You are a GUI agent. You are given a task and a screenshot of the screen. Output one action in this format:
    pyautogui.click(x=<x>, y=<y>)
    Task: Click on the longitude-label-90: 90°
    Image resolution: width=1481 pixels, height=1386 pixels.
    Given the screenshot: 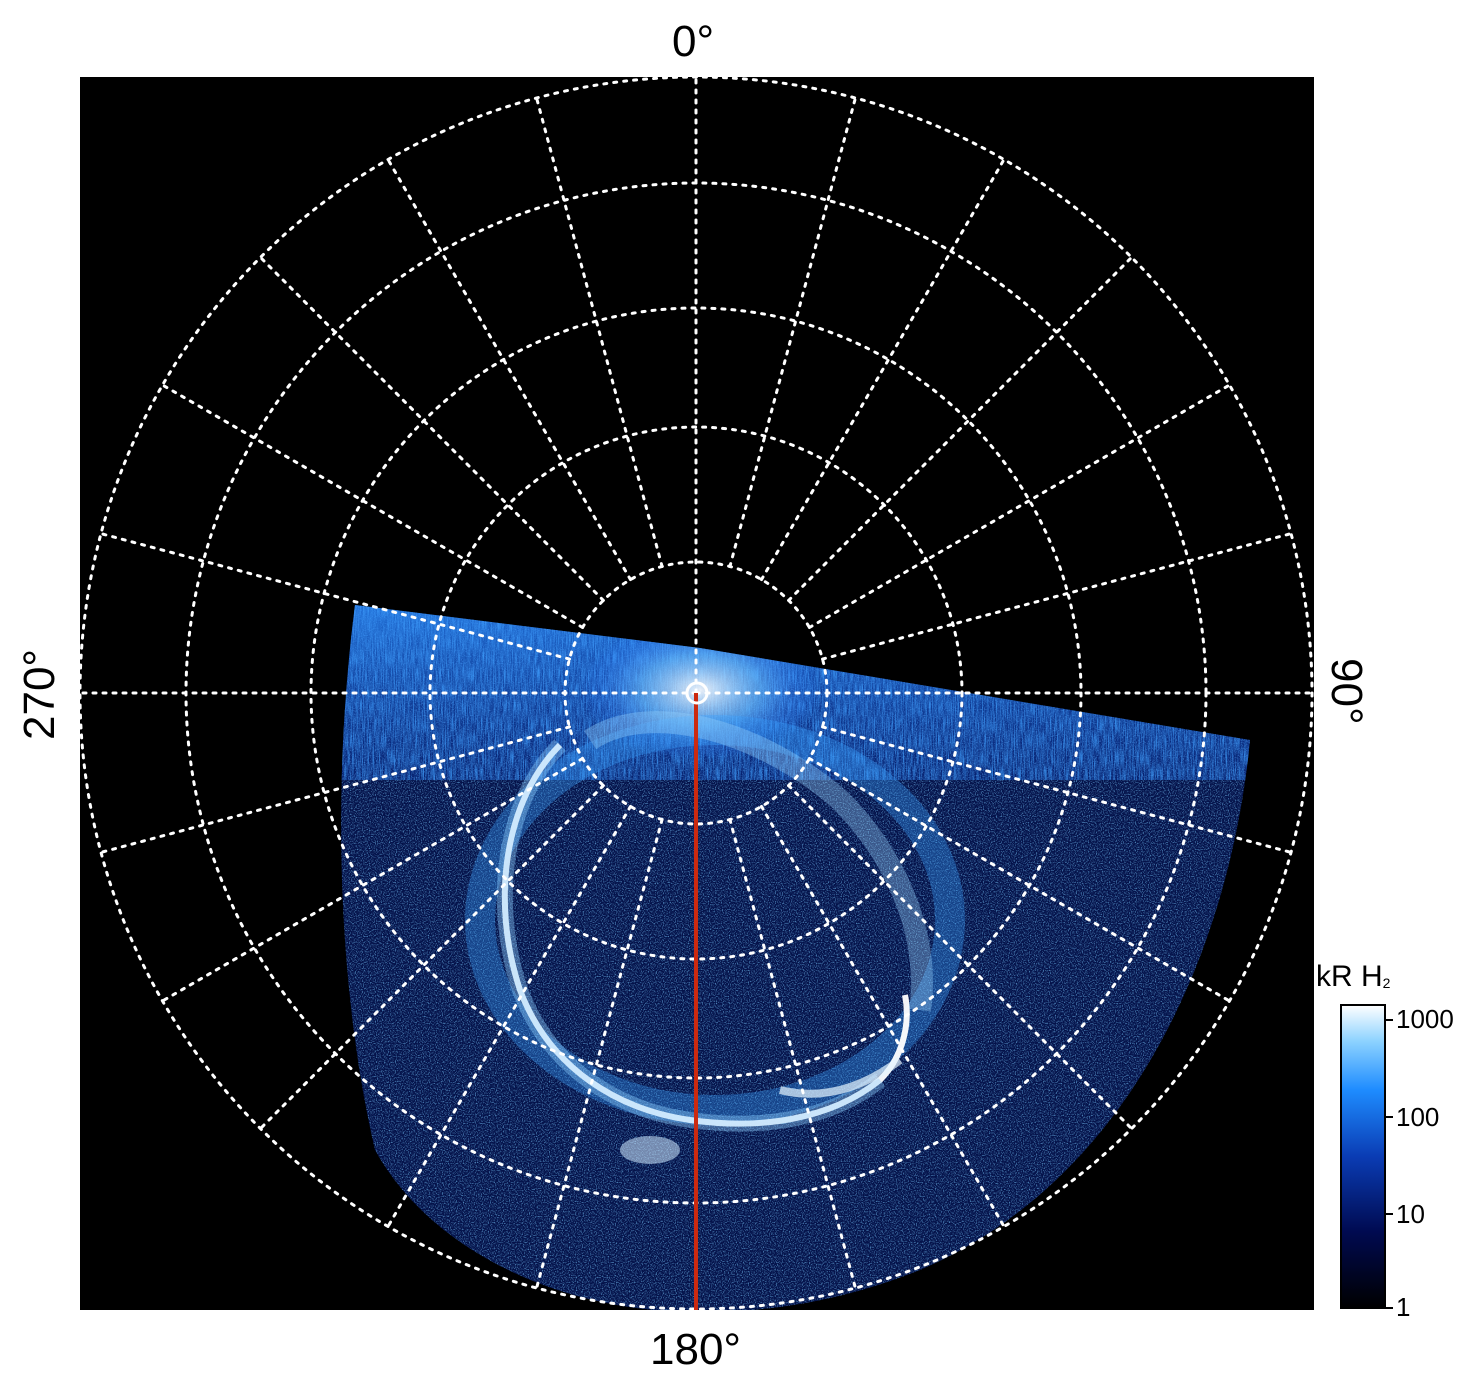 What is the action you would take?
    pyautogui.click(x=1346, y=691)
    